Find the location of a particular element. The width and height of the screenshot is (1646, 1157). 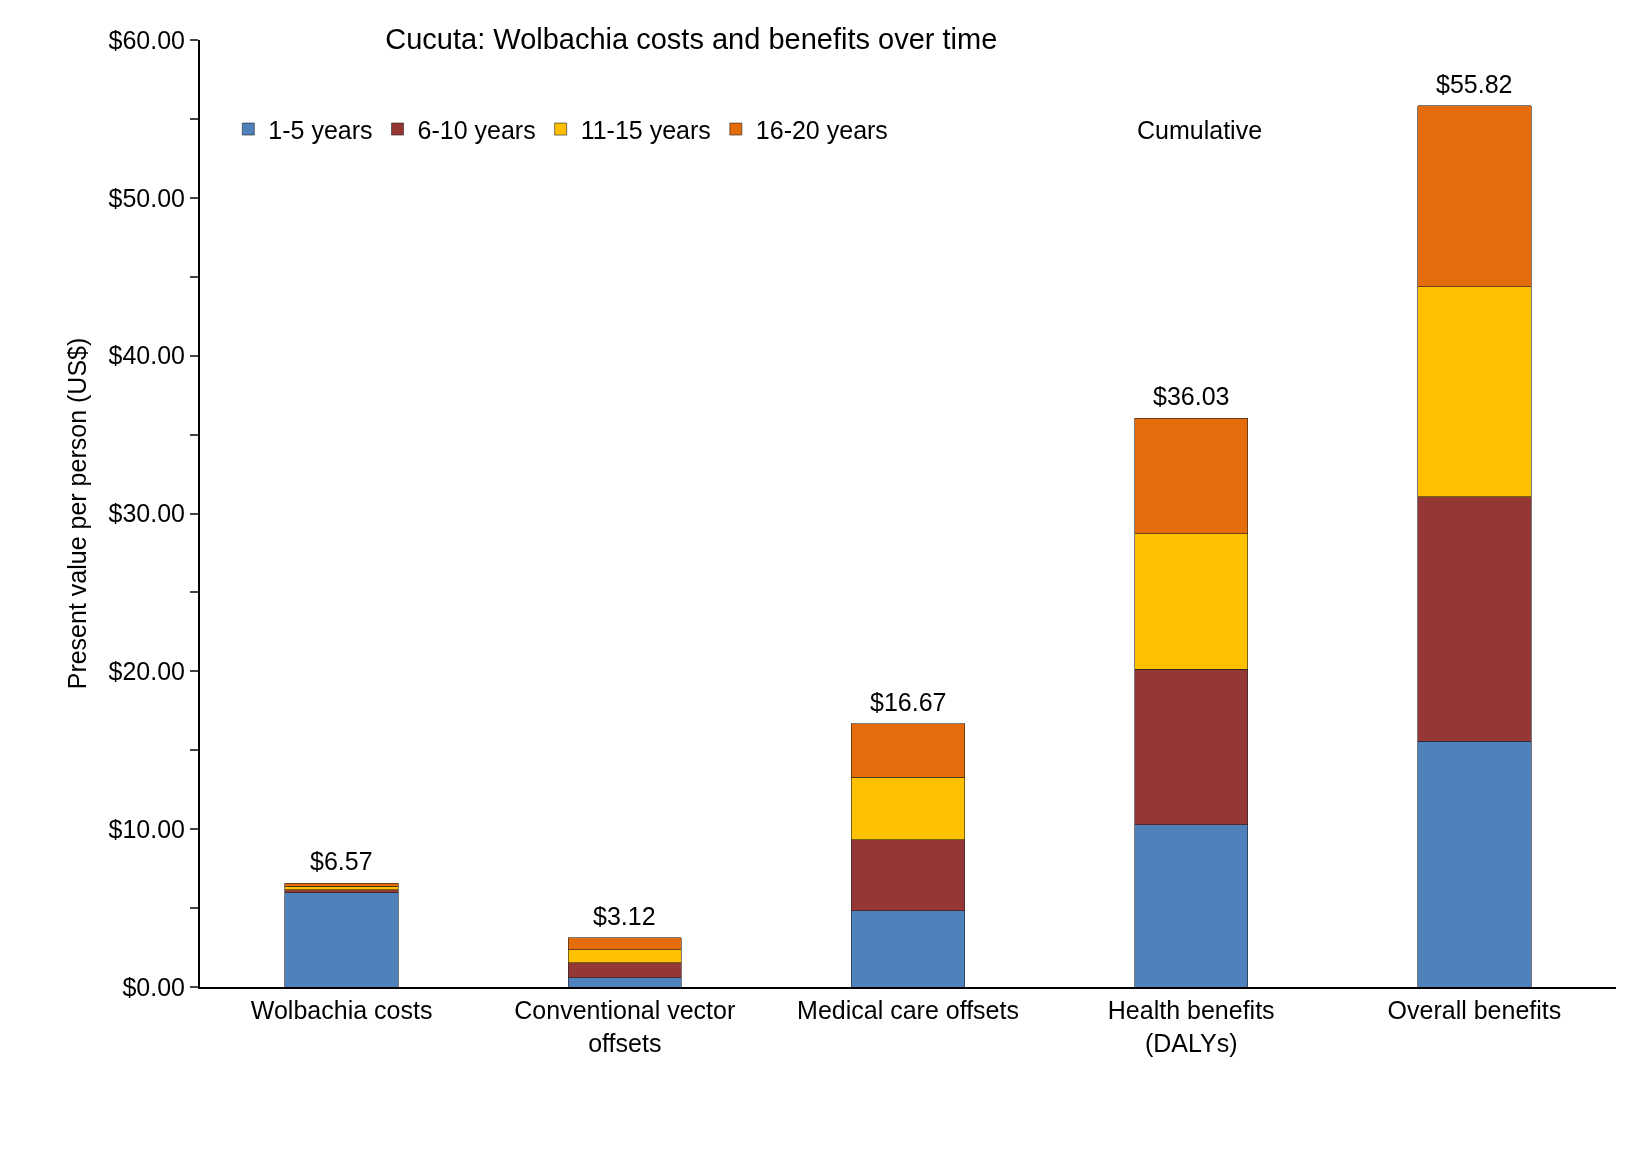

y-tick-label: $20.00 is located at coordinates (146, 671).